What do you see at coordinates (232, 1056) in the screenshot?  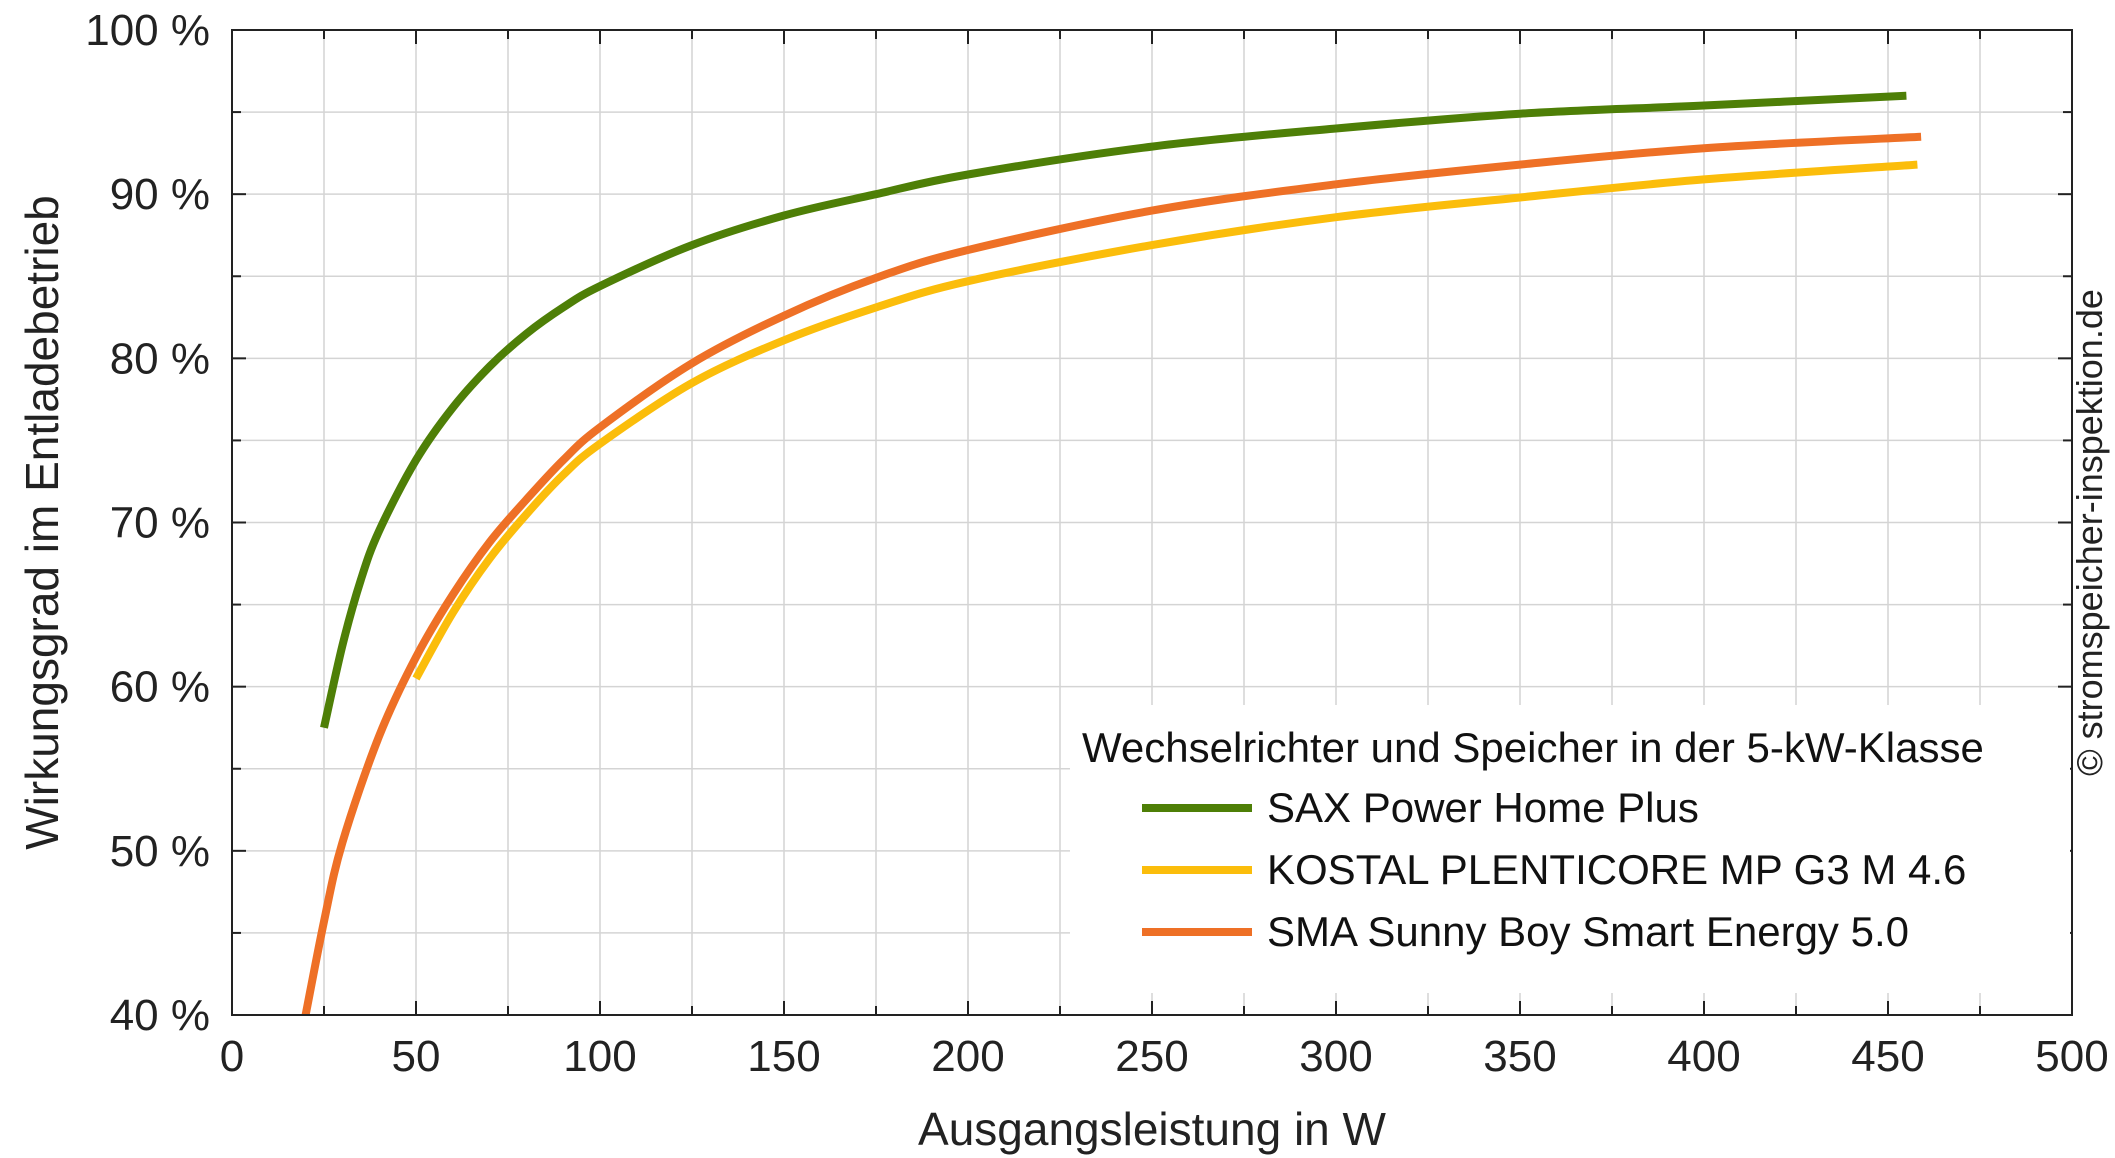 I see `x-tick-label: 0` at bounding box center [232, 1056].